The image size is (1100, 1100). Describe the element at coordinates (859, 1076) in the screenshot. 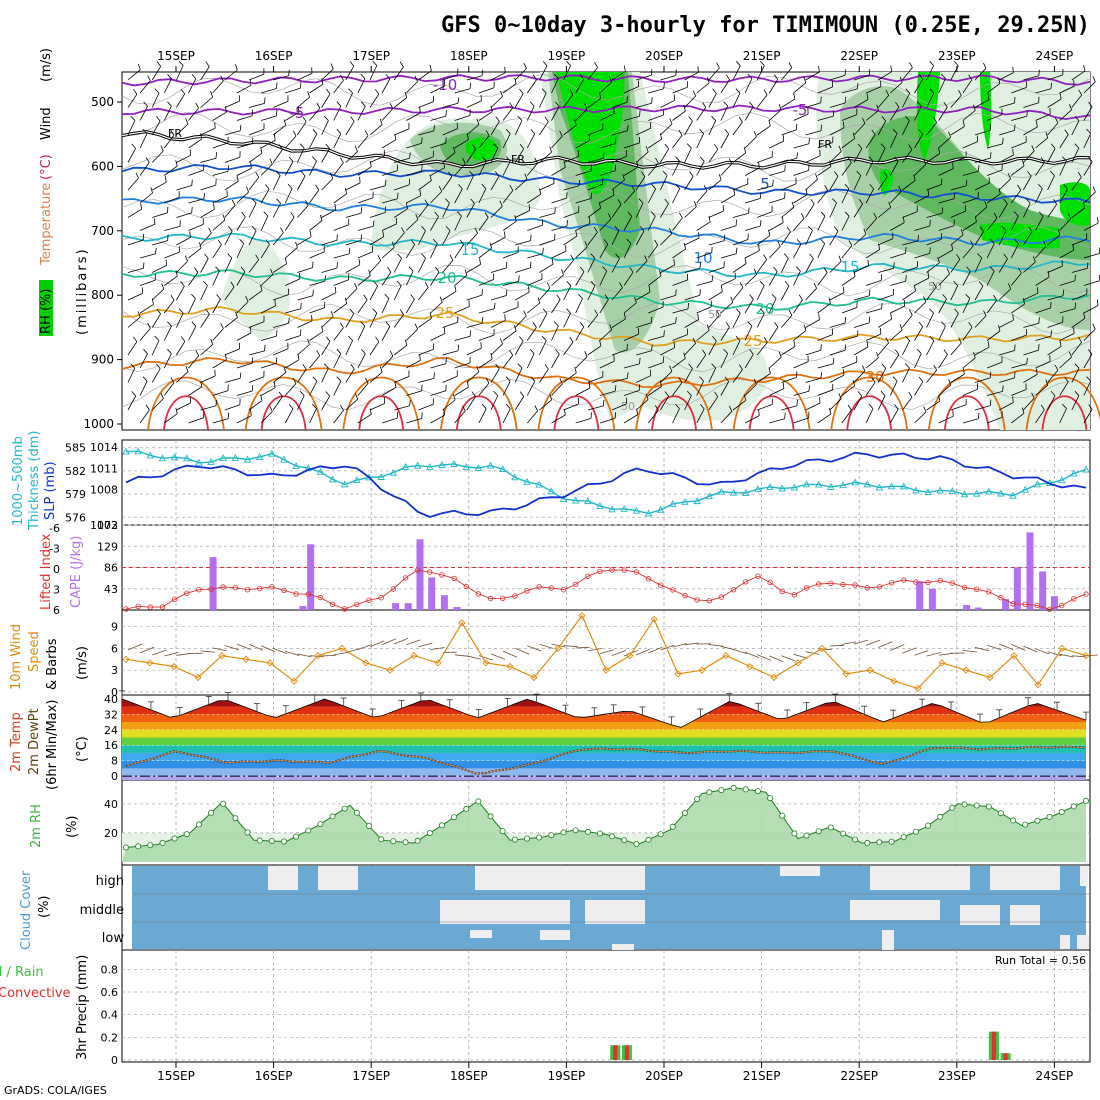

I see `date-label-bottom: 22SEP` at that location.